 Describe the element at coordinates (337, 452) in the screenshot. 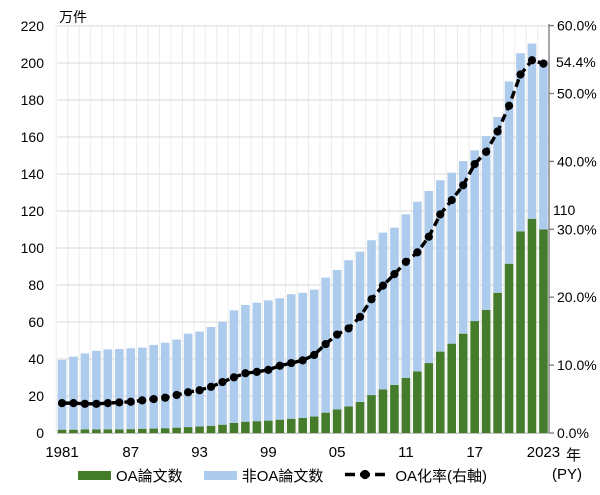

I see `svg-text: 05` at that location.